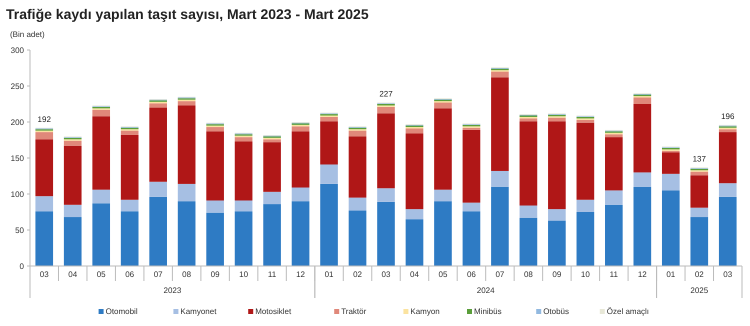 Image resolution: width=750 pixels, height=326 pixels. I want to click on legend-label: Motosiklet, so click(273, 311).